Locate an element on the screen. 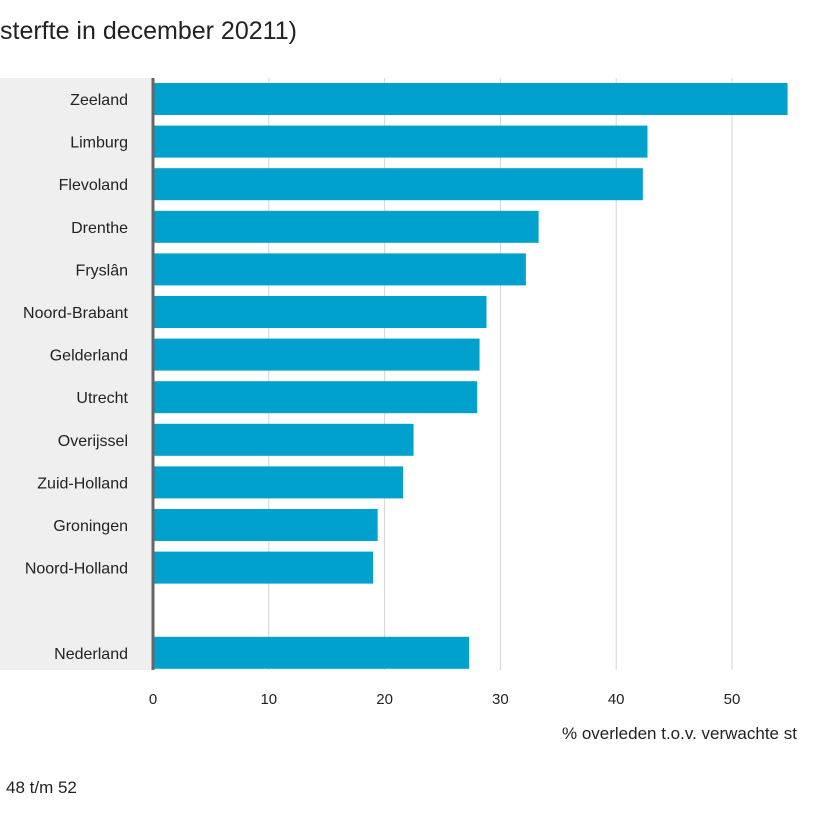 The height and width of the screenshot is (840, 840). bar-zuid-holland is located at coordinates (278, 482).